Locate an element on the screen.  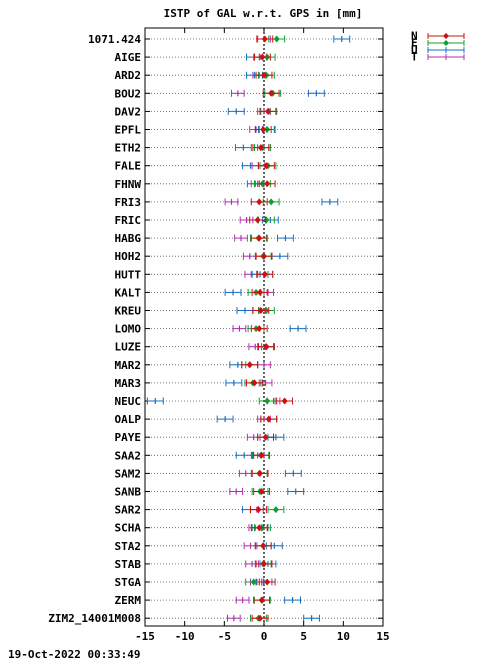
station-label: DAV2 is located at coordinates (128, 111).